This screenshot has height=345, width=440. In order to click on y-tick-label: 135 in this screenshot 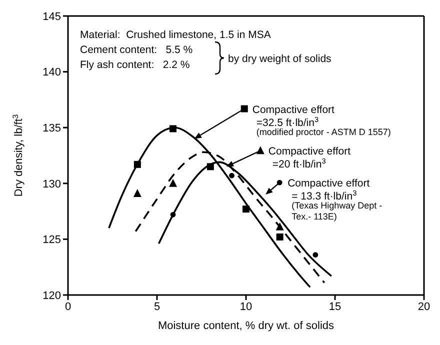, I will do `click(51, 128)`.